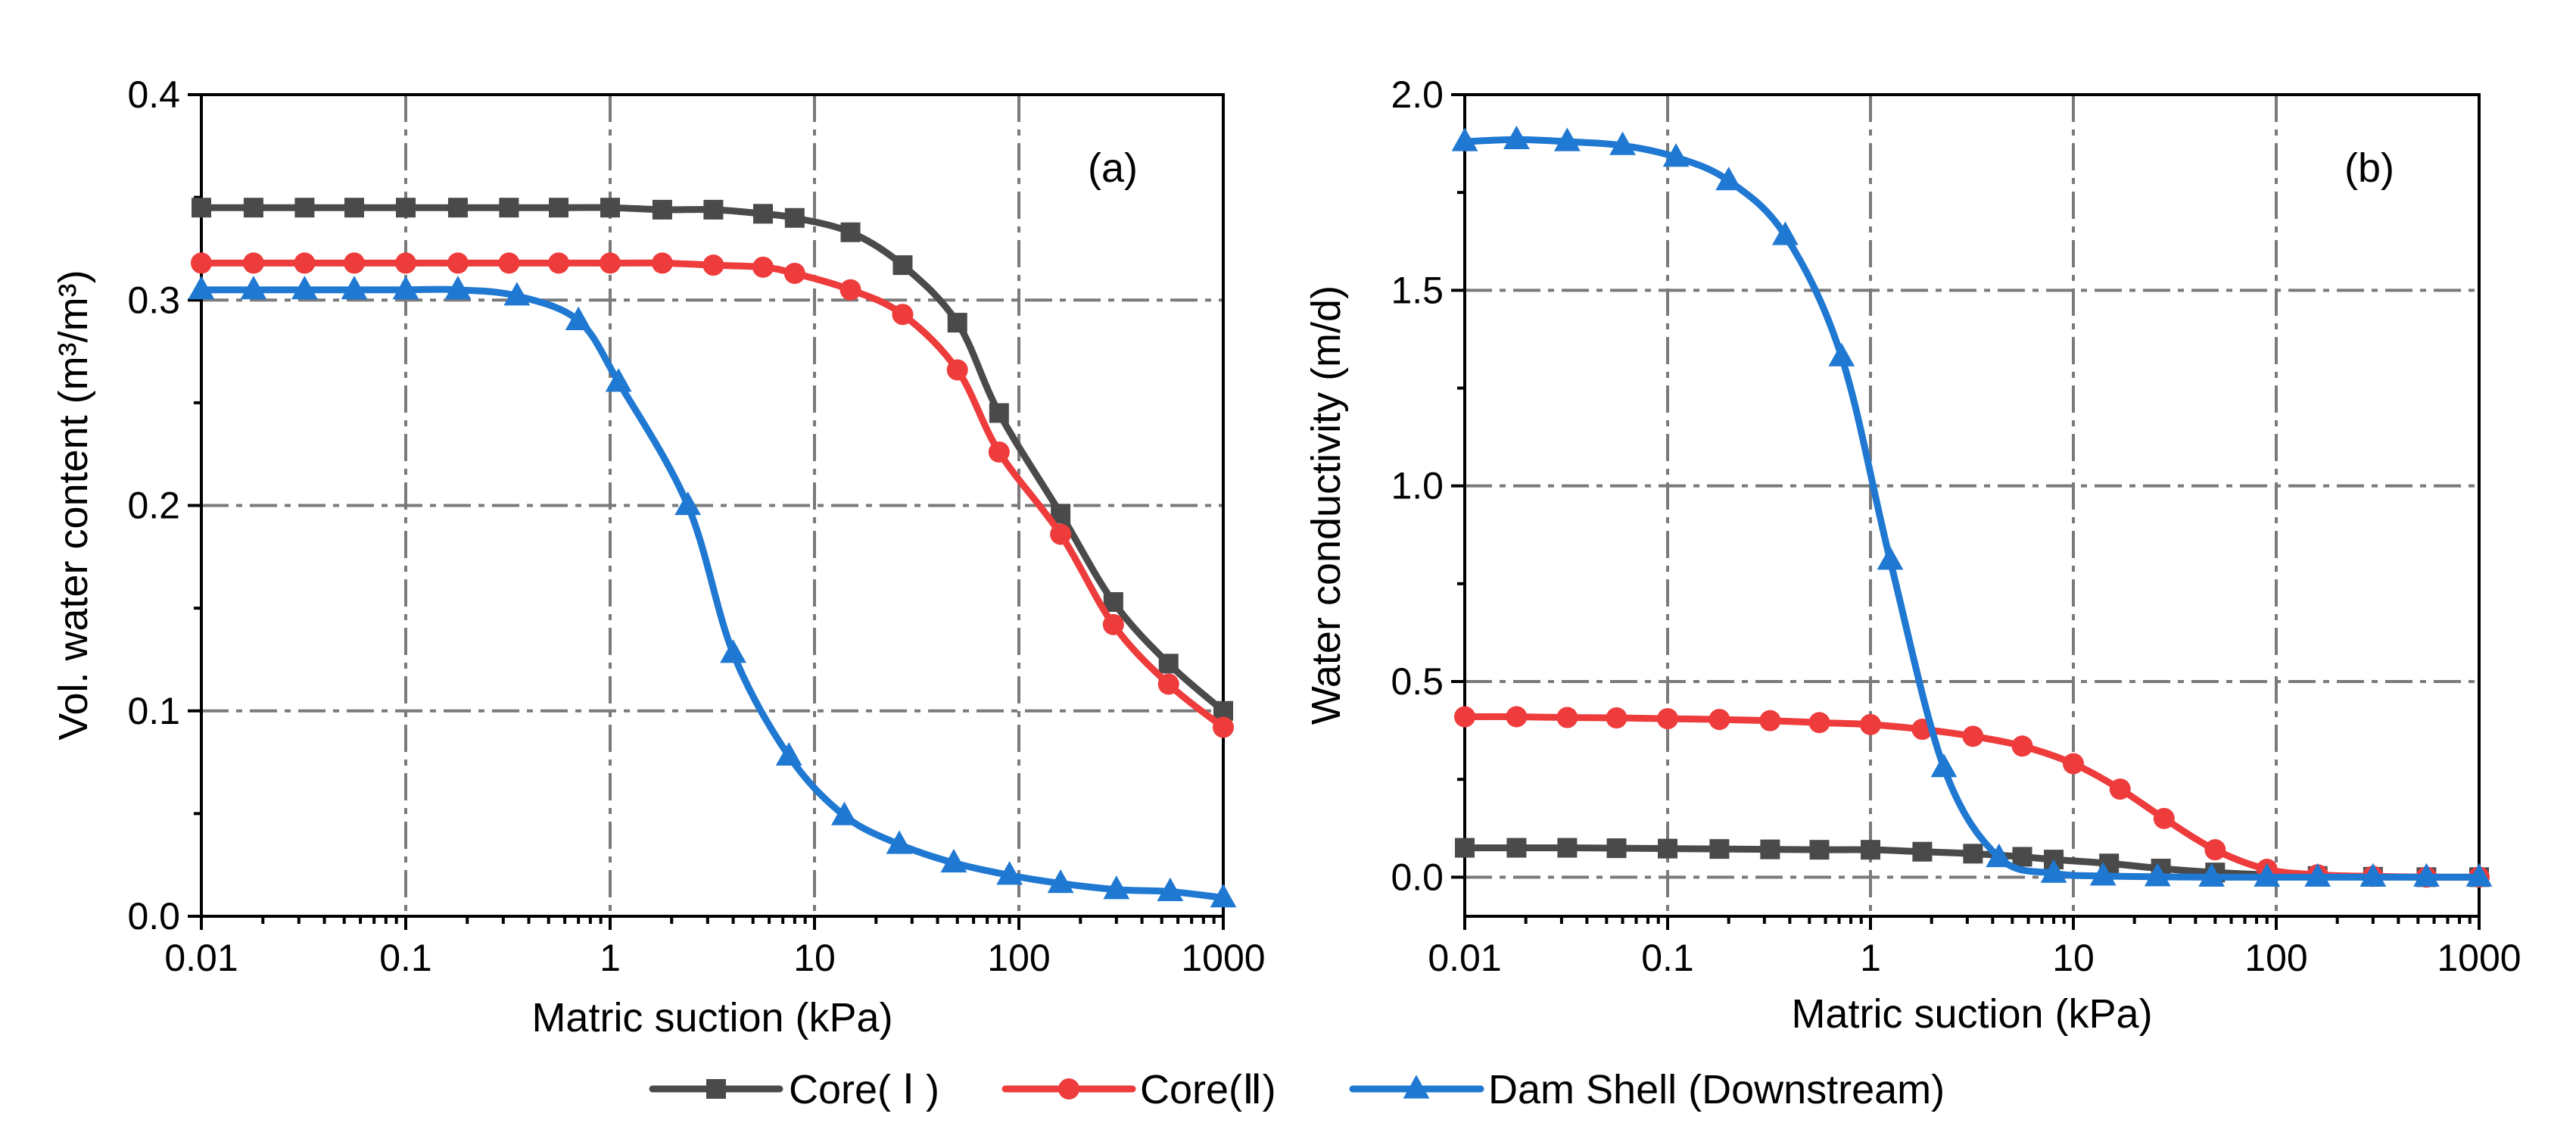 The height and width of the screenshot is (1148, 2576). Describe the element at coordinates (1417, 94) in the screenshot. I see `y-tick-label-b-4: 2.0` at that location.